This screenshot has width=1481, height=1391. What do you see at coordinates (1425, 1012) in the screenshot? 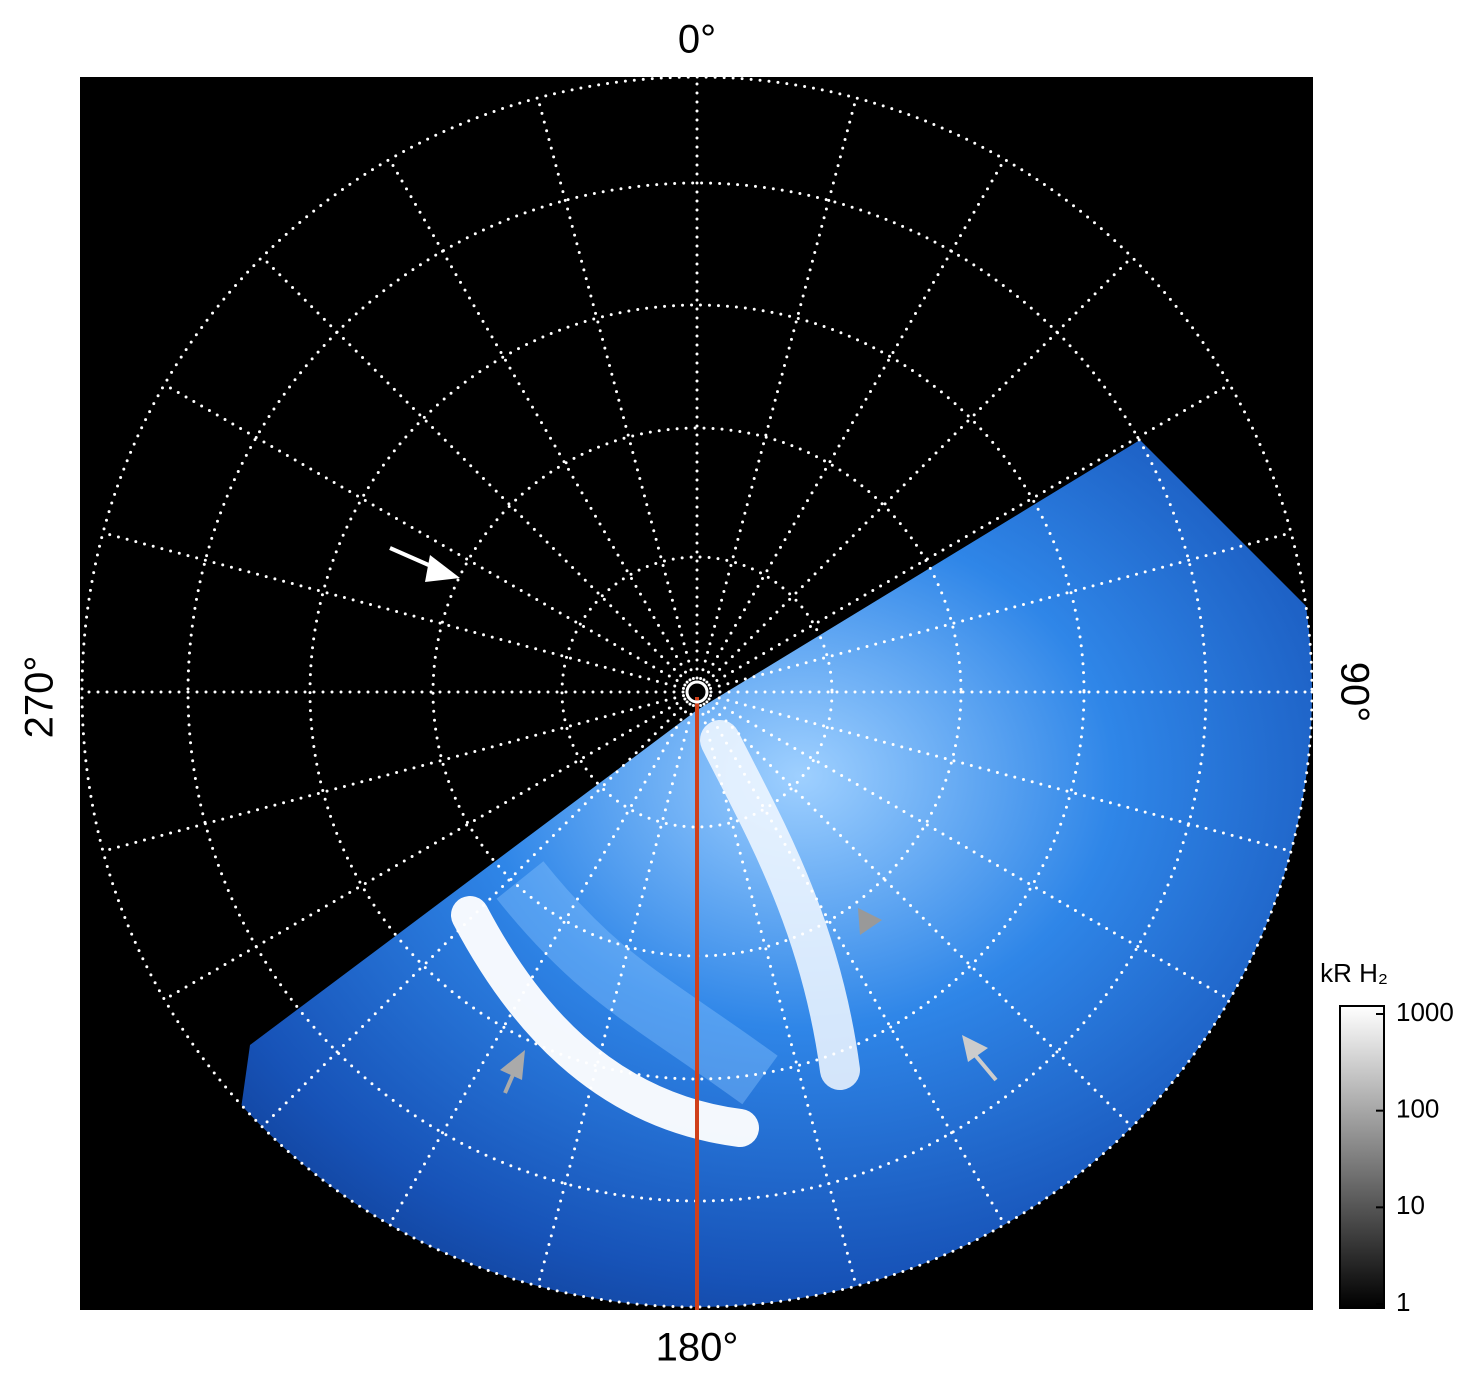
I see `colorbar-tick-label: 1000` at bounding box center [1425, 1012].